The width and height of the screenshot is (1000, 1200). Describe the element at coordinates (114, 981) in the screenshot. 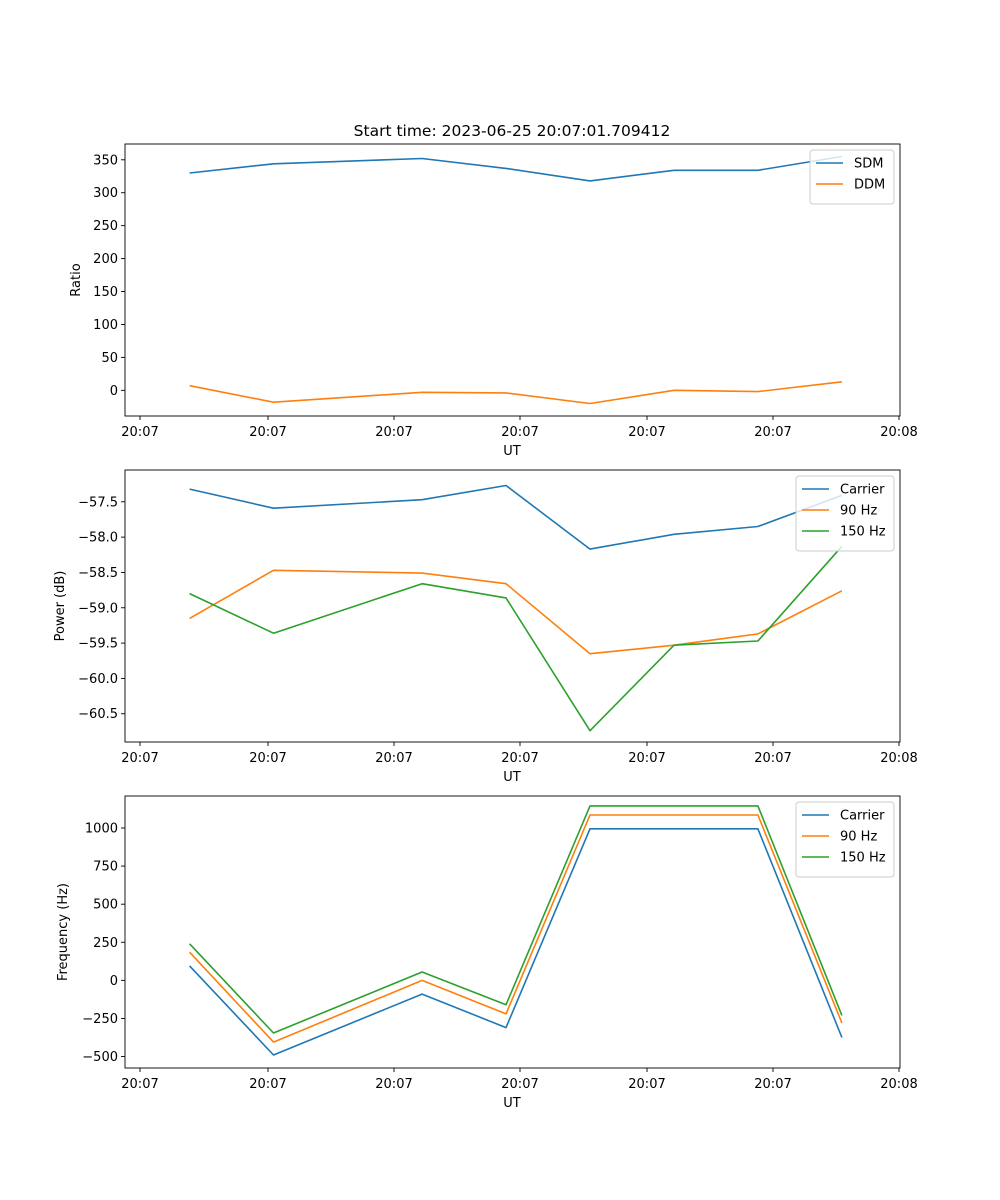

I see `y-tick-label-3-5: 0` at that location.